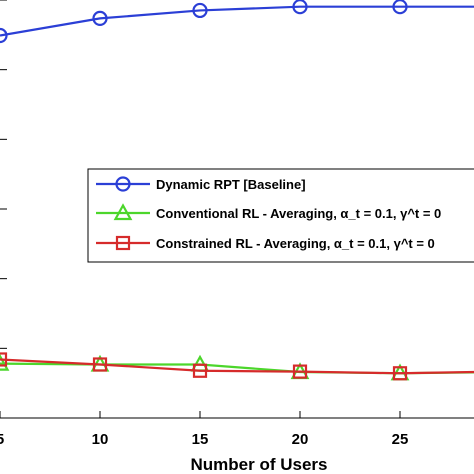 This screenshot has width=474, height=474. I want to click on y-ticks, so click(3, 209).